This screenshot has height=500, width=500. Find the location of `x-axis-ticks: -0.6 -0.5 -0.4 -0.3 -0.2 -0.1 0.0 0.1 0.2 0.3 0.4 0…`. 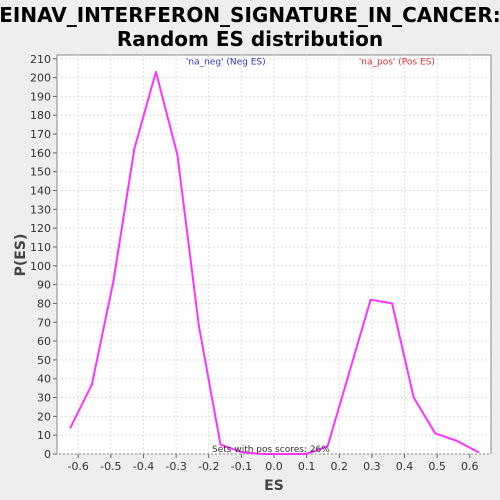

x-axis-ticks: -0.6 -0.5 -0.4 -0.3 -0.2 -0.1 0.0 0.1 0.2 0.3 0.4 0… is located at coordinates (273, 463).